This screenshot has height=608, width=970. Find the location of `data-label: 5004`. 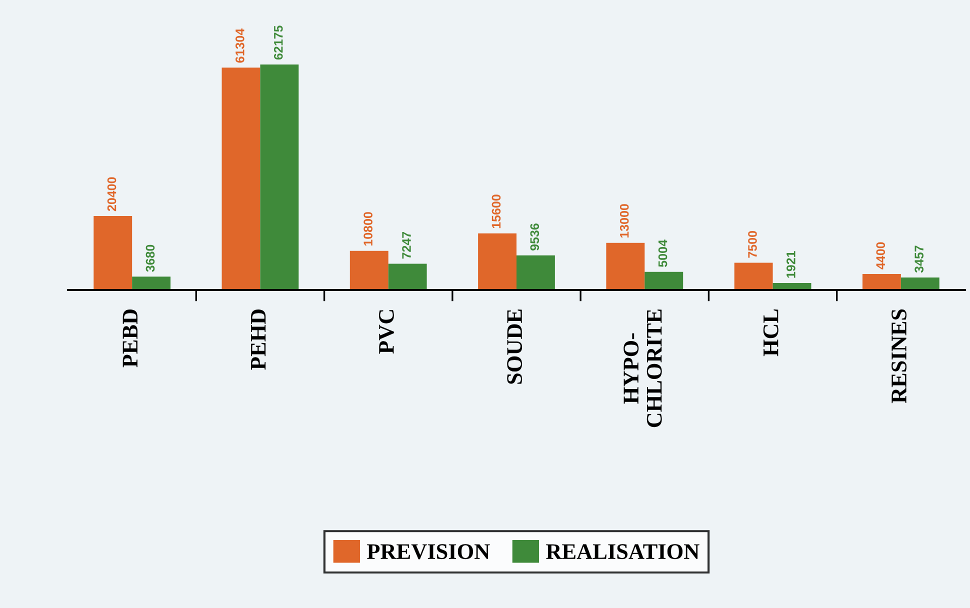

data-label: 5004 is located at coordinates (663, 253).